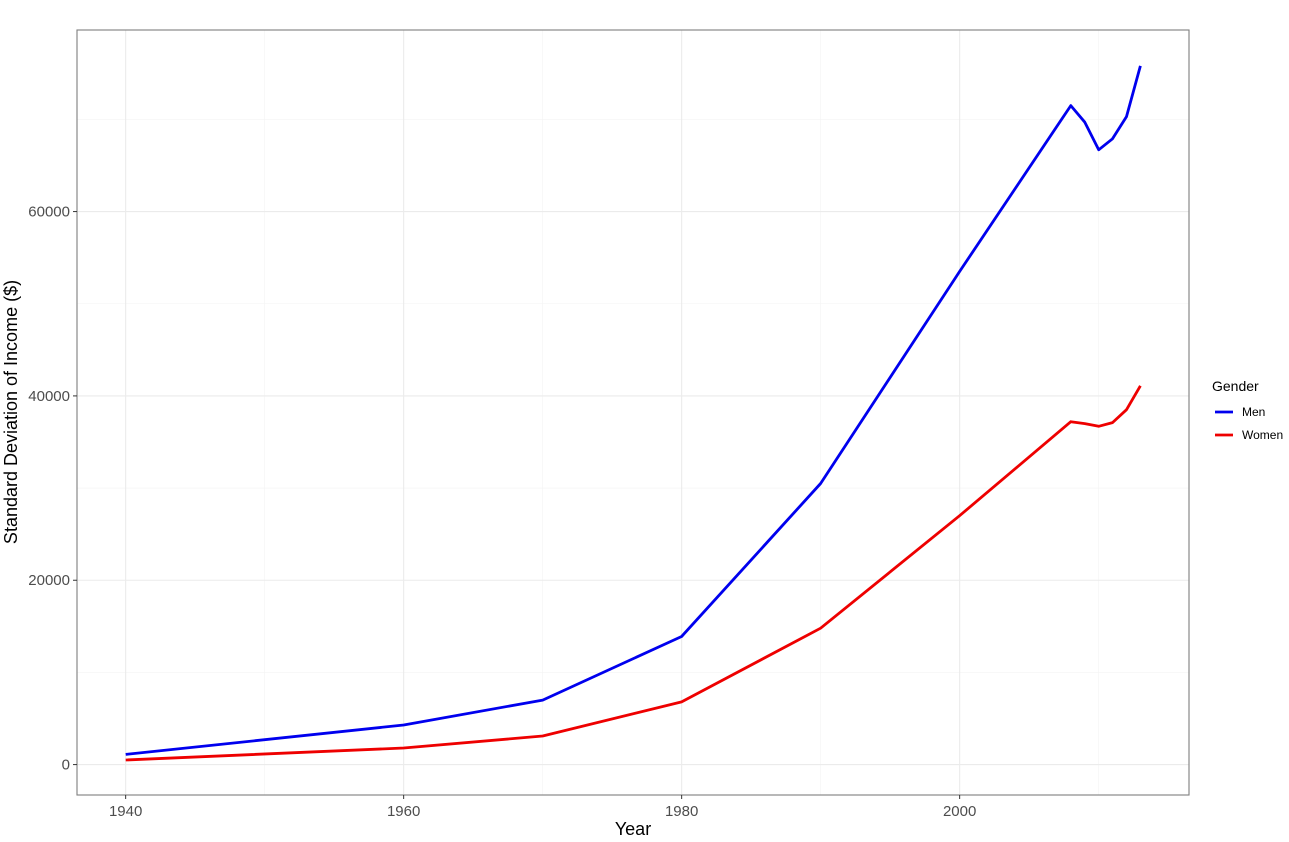 The width and height of the screenshot is (1289, 842). I want to click on y-tick-label: 0, so click(66, 765).